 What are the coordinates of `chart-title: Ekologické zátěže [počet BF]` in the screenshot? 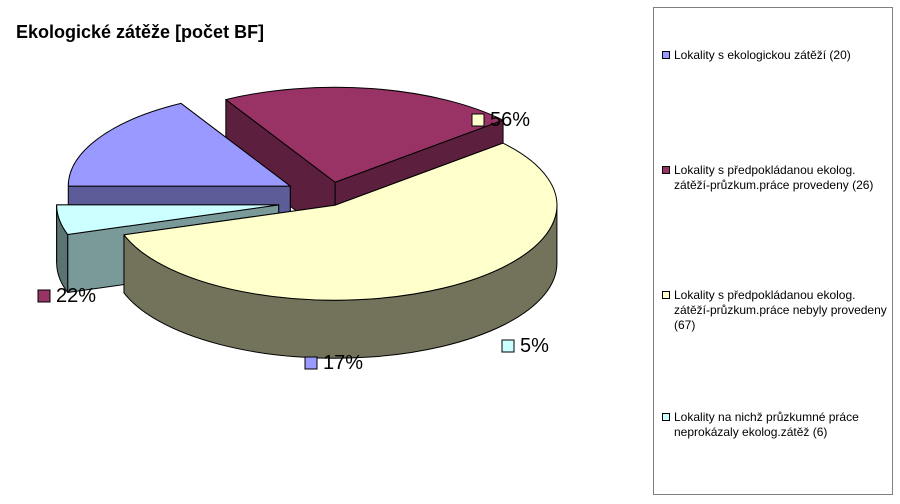 It's located at (140, 32).